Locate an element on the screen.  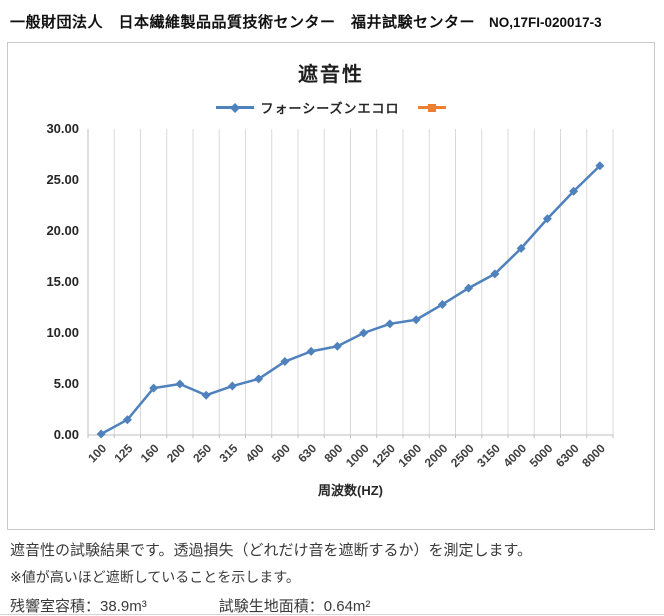
chart-title: 遮音性 is located at coordinates (331, 75).